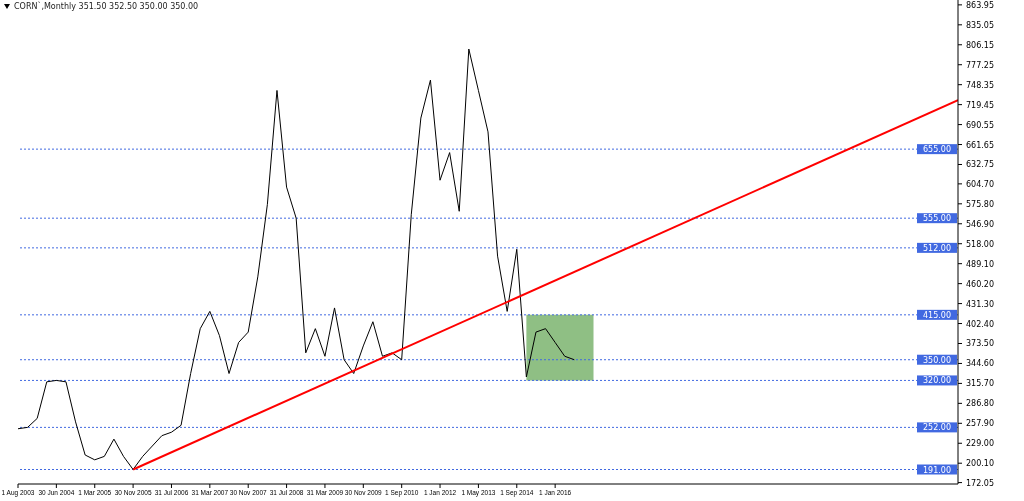 Image resolution: width=1024 pixels, height=501 pixels. Describe the element at coordinates (980, 244) in the screenshot. I see `y-tick-label: 518.00` at that location.